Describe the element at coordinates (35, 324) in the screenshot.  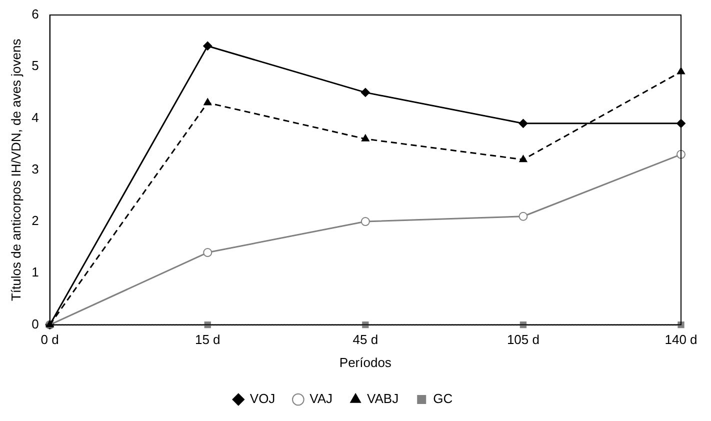
I see `y-tick-label: 0` at that location.